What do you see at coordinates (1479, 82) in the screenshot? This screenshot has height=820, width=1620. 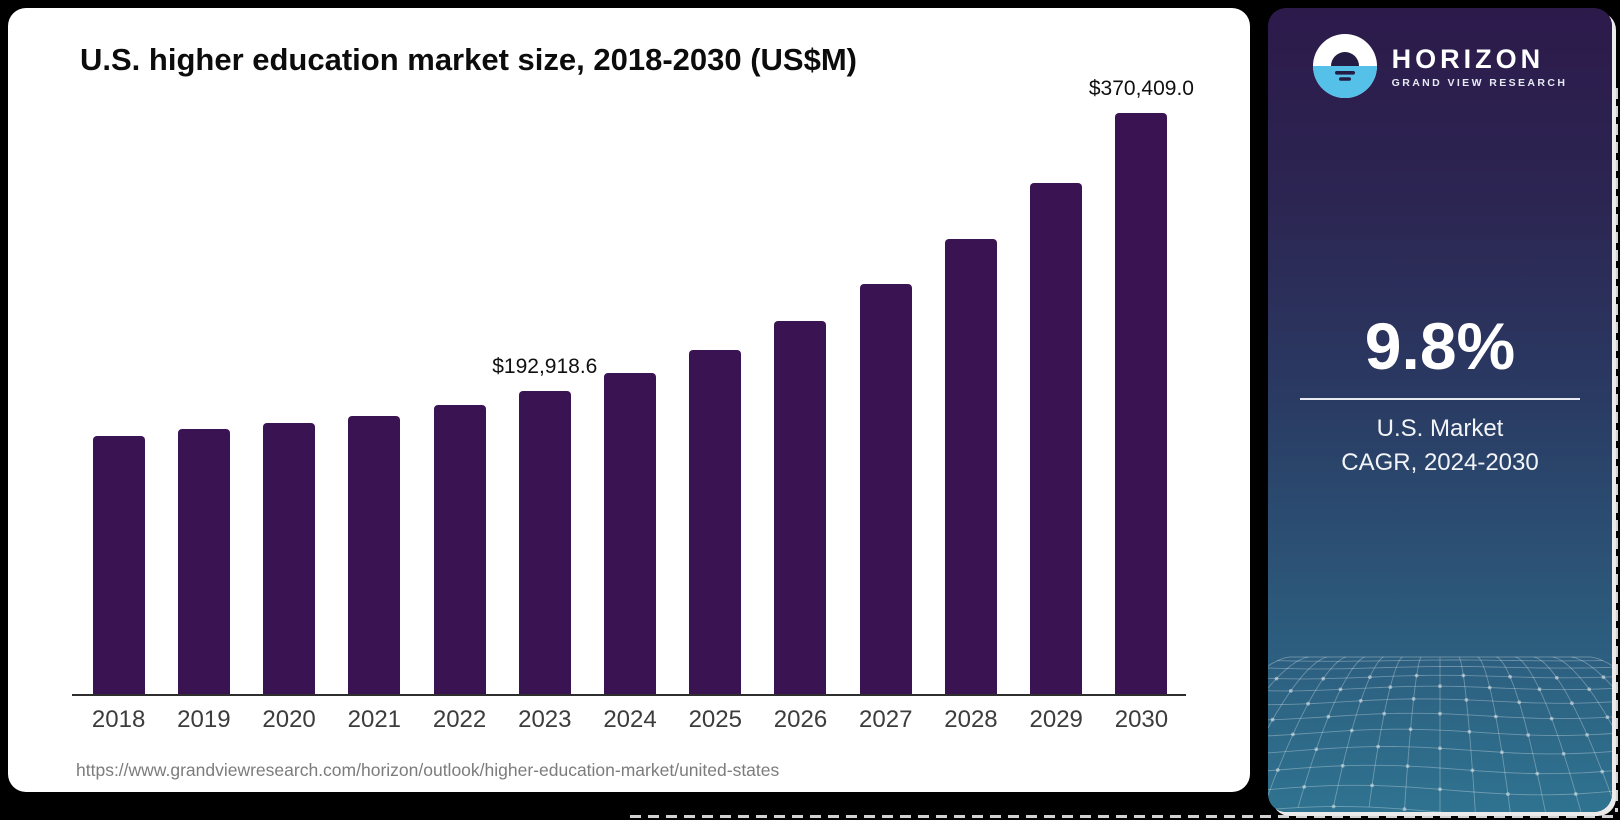 I see `brand-subtitle: GRAND VIEW RESEARCH` at bounding box center [1479, 82].